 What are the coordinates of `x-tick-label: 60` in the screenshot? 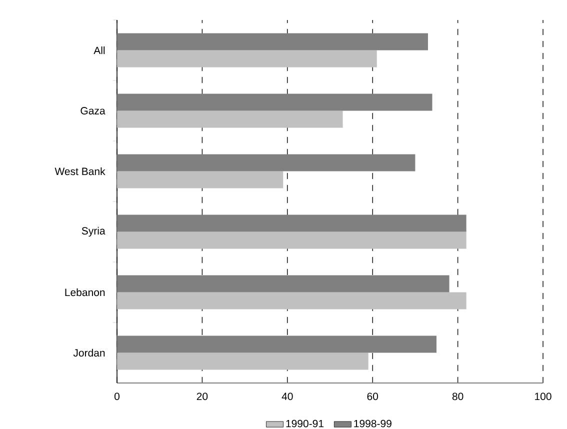 It's located at (372, 396).